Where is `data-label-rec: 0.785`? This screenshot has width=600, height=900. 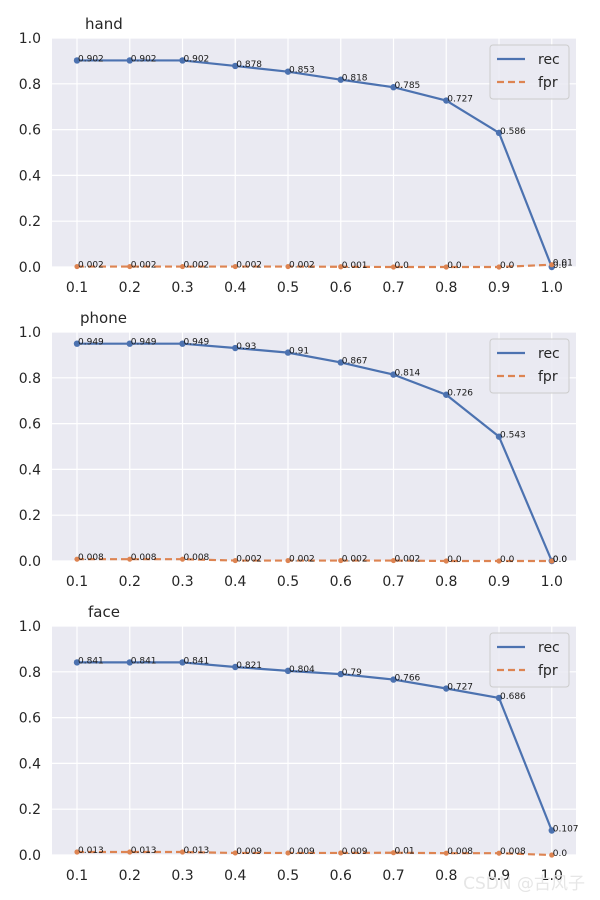 data-label-rec: 0.785 is located at coordinates (408, 86).